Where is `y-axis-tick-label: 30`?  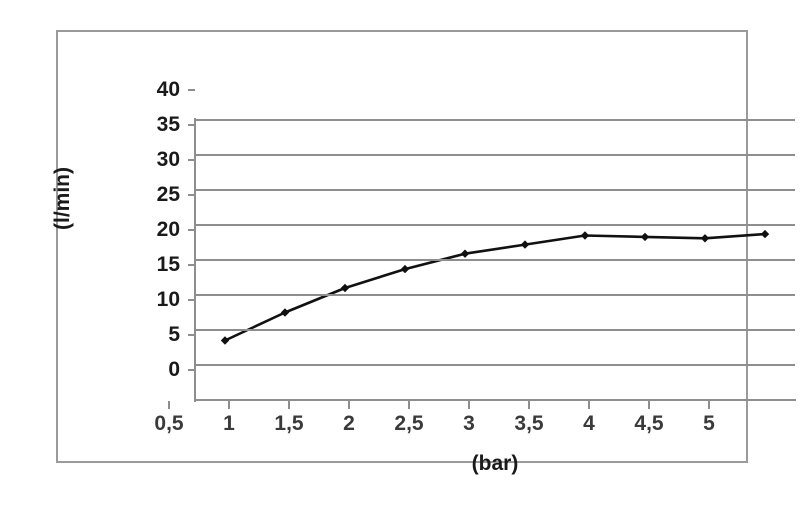
y-axis-tick-label: 30 is located at coordinates (168, 159).